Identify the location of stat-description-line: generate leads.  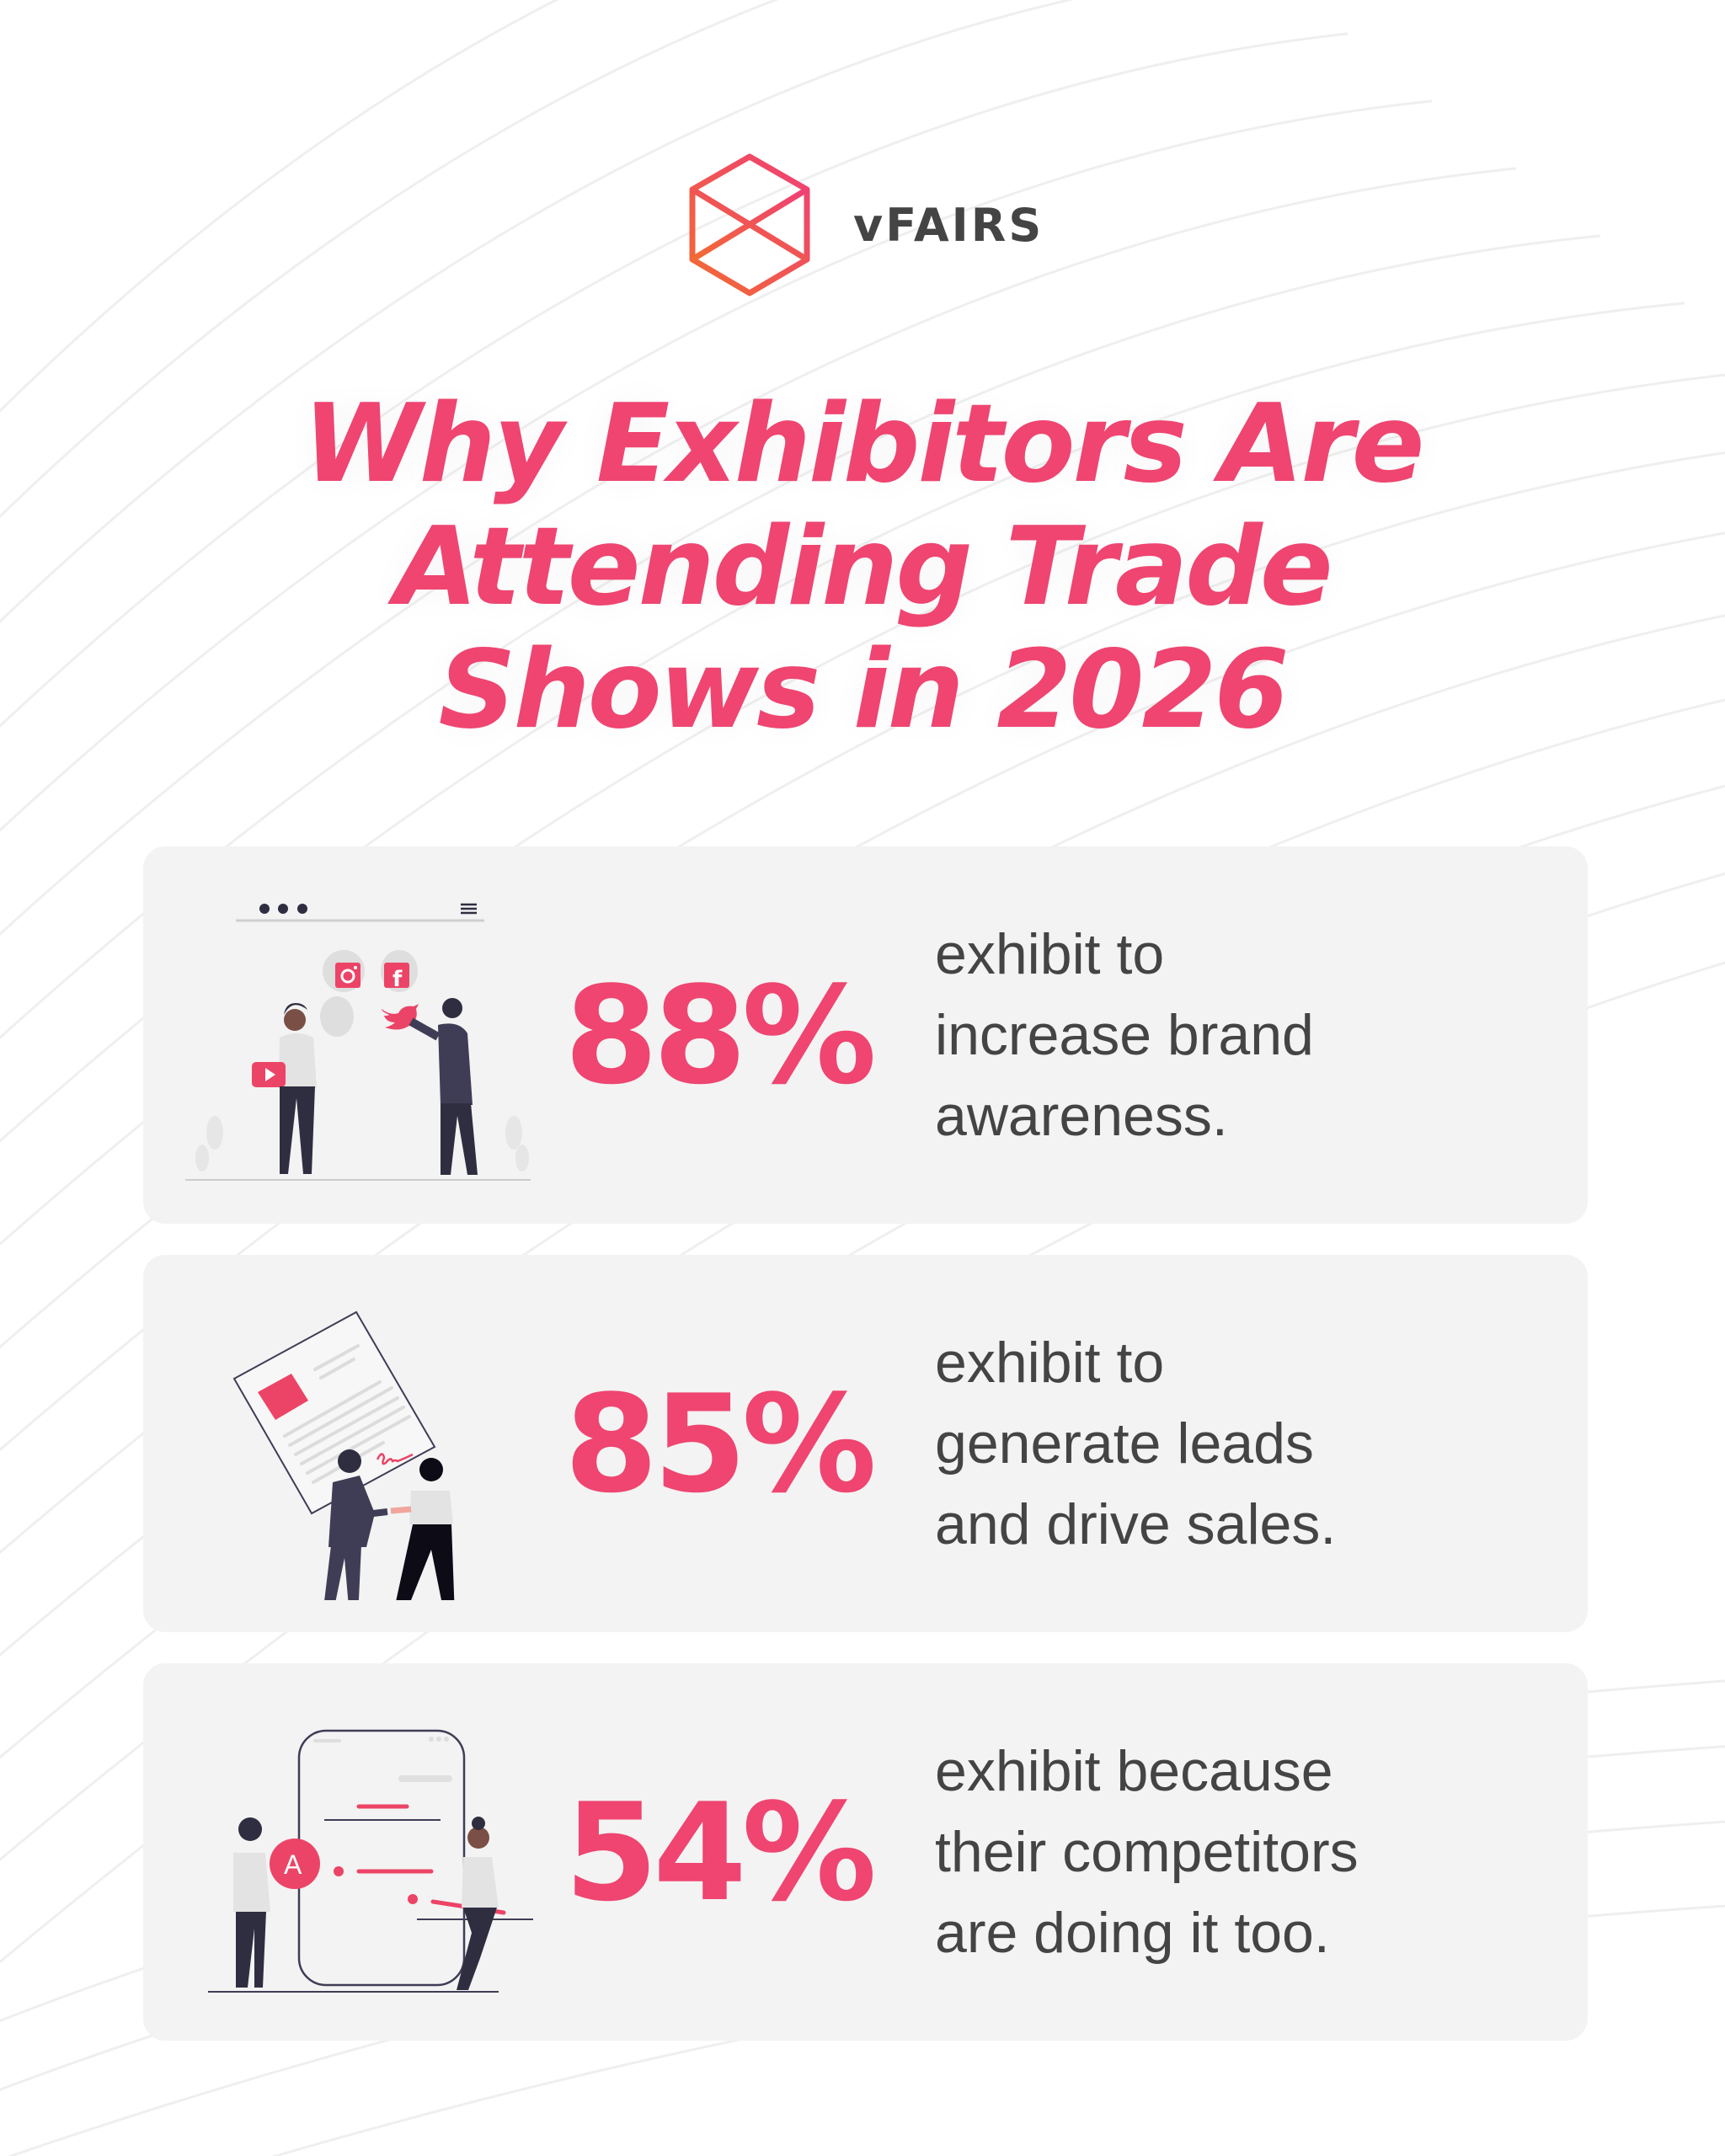
(1124, 1444).